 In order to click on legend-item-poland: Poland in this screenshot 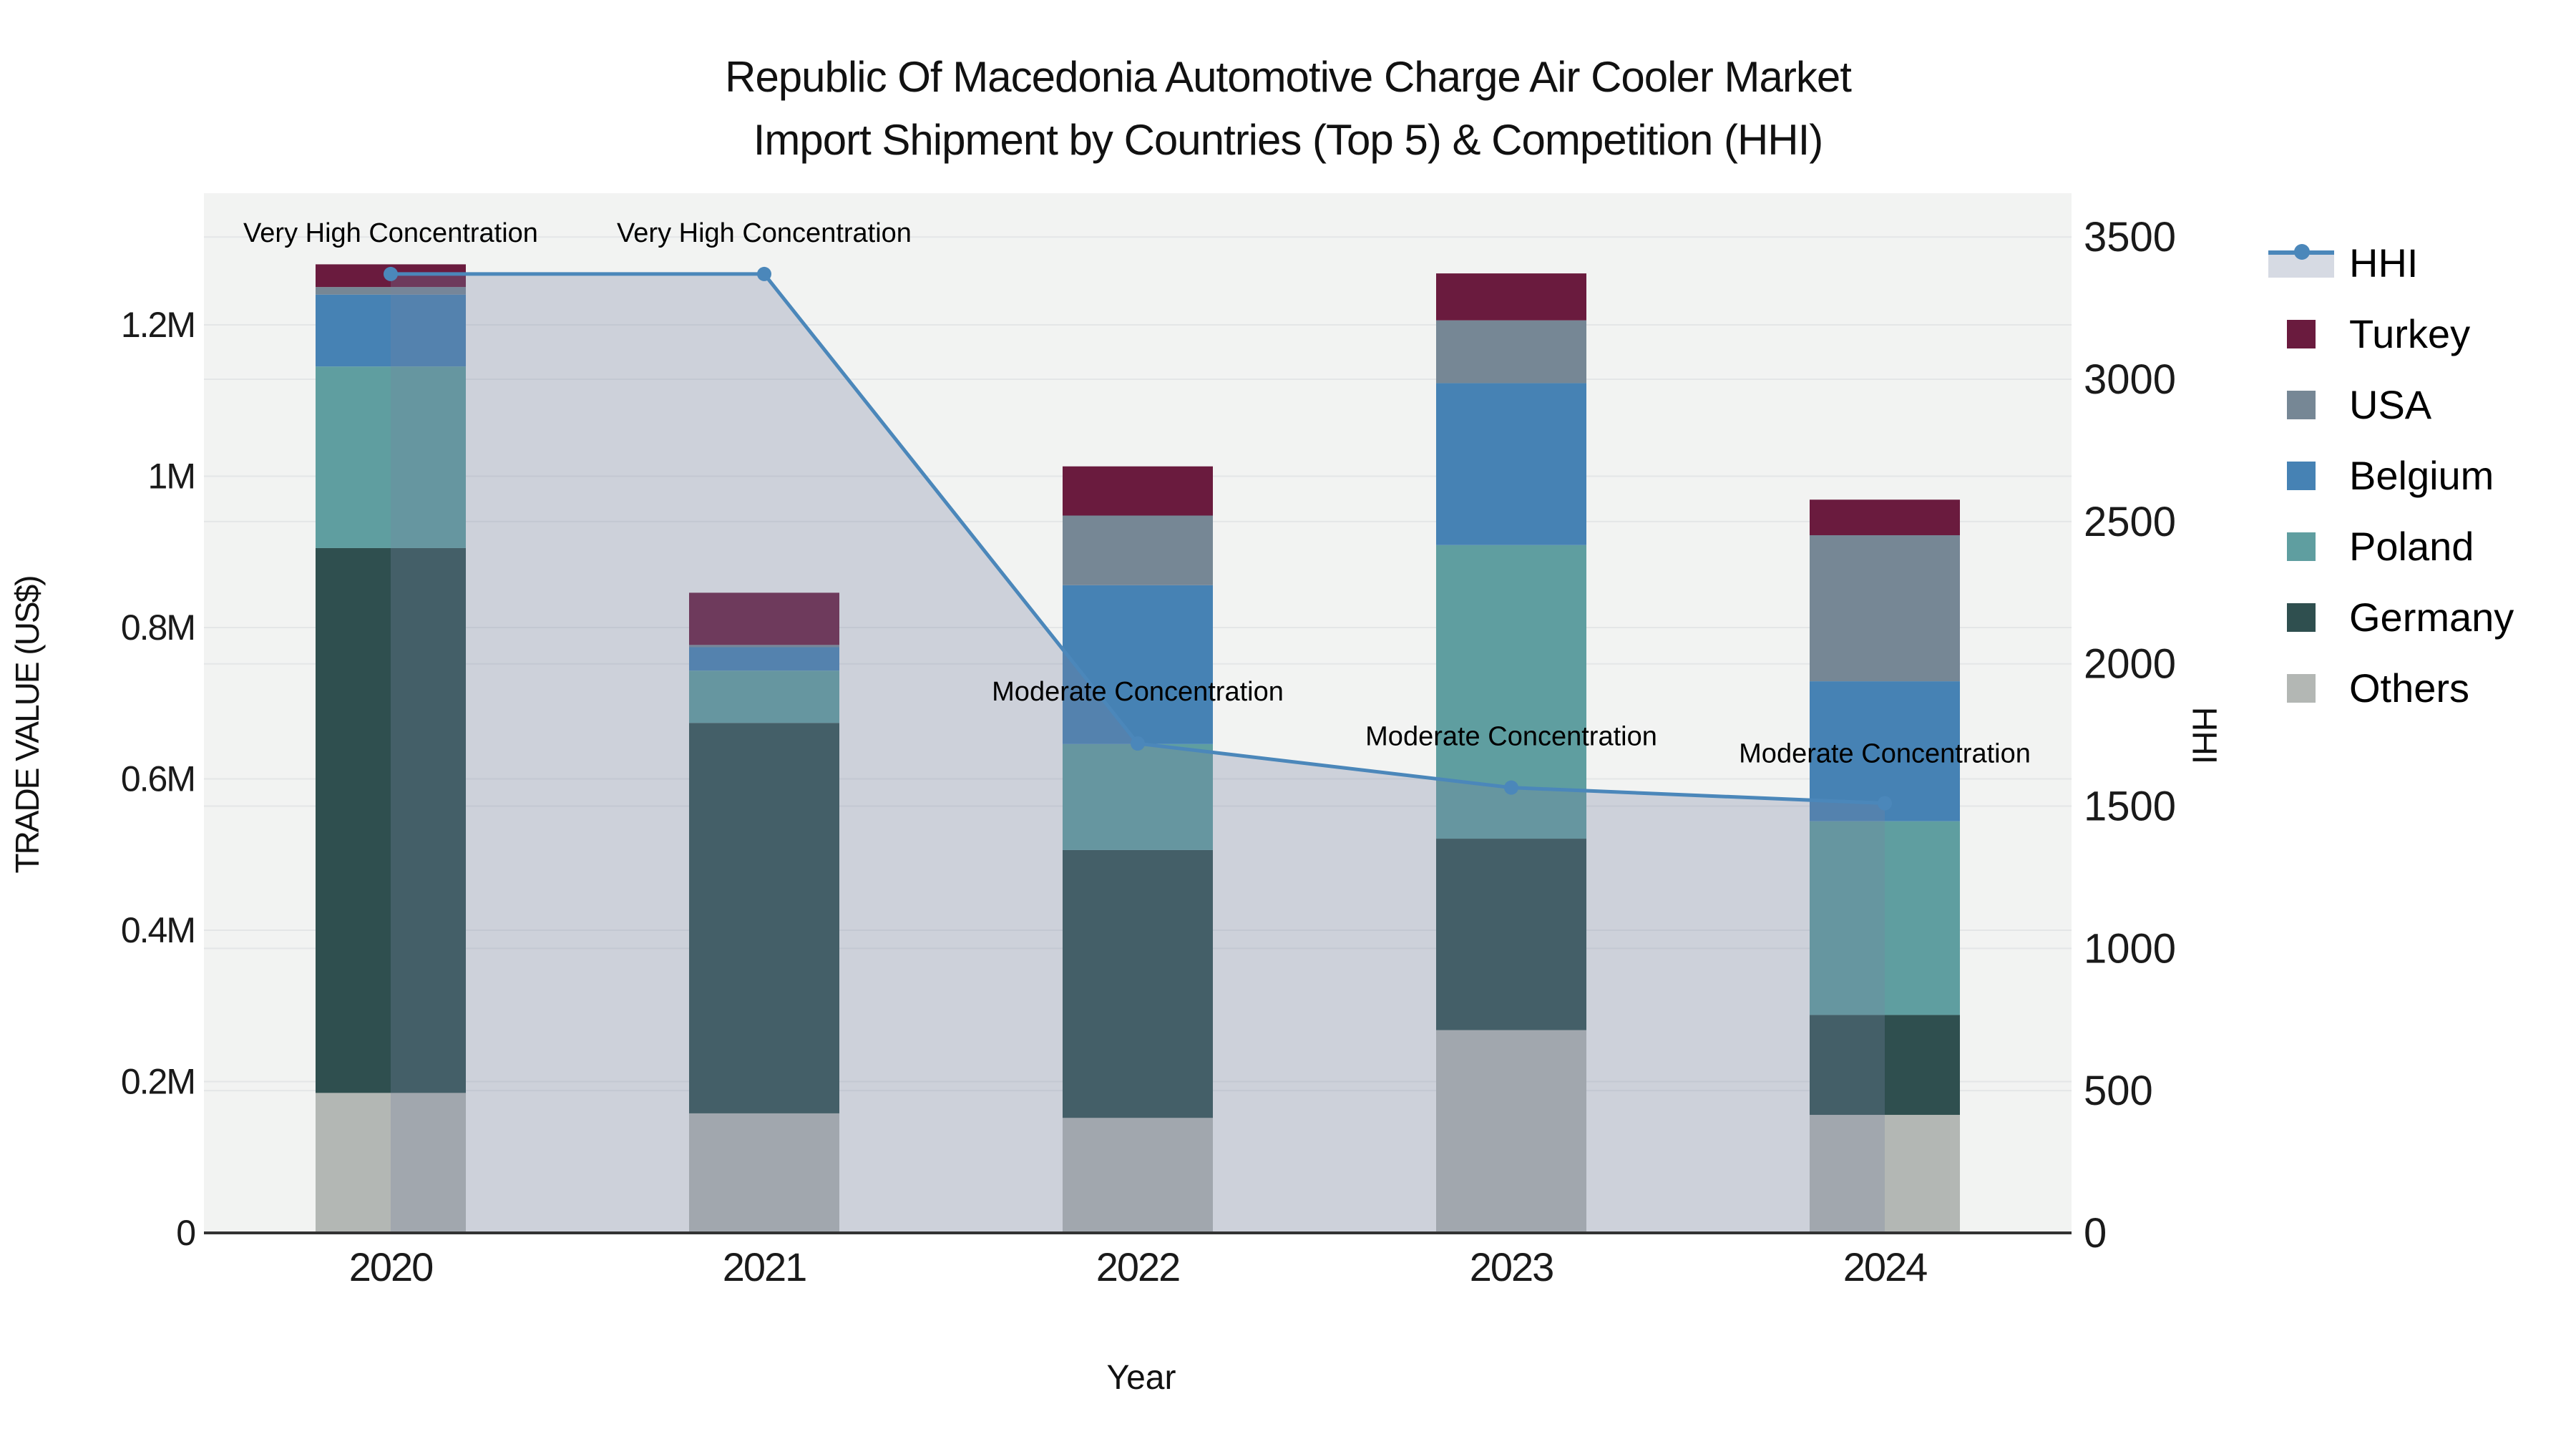, I will do `click(2391, 546)`.